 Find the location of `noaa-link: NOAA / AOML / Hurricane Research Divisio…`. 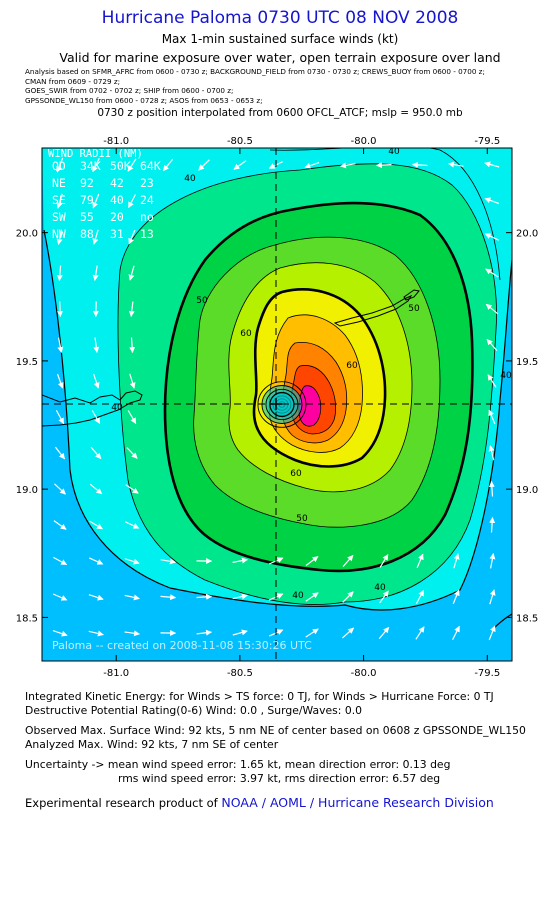

noaa-link: NOAA / AOML / Hurricane Research Divisio… is located at coordinates (357, 802).